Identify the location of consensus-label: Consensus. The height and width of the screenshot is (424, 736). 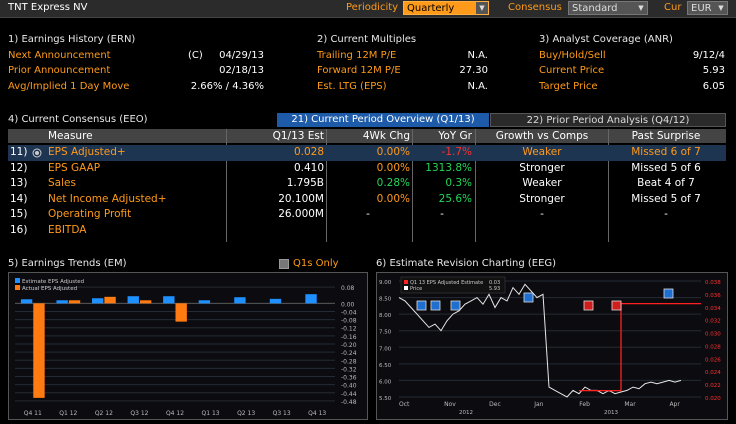
(535, 7).